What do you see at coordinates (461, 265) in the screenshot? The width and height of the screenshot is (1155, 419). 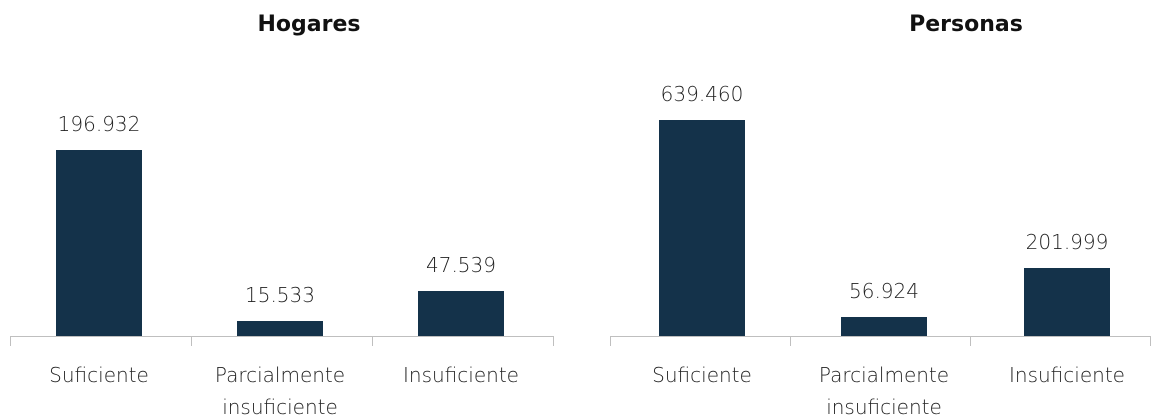 I see `value-label: 47.539` at bounding box center [461, 265].